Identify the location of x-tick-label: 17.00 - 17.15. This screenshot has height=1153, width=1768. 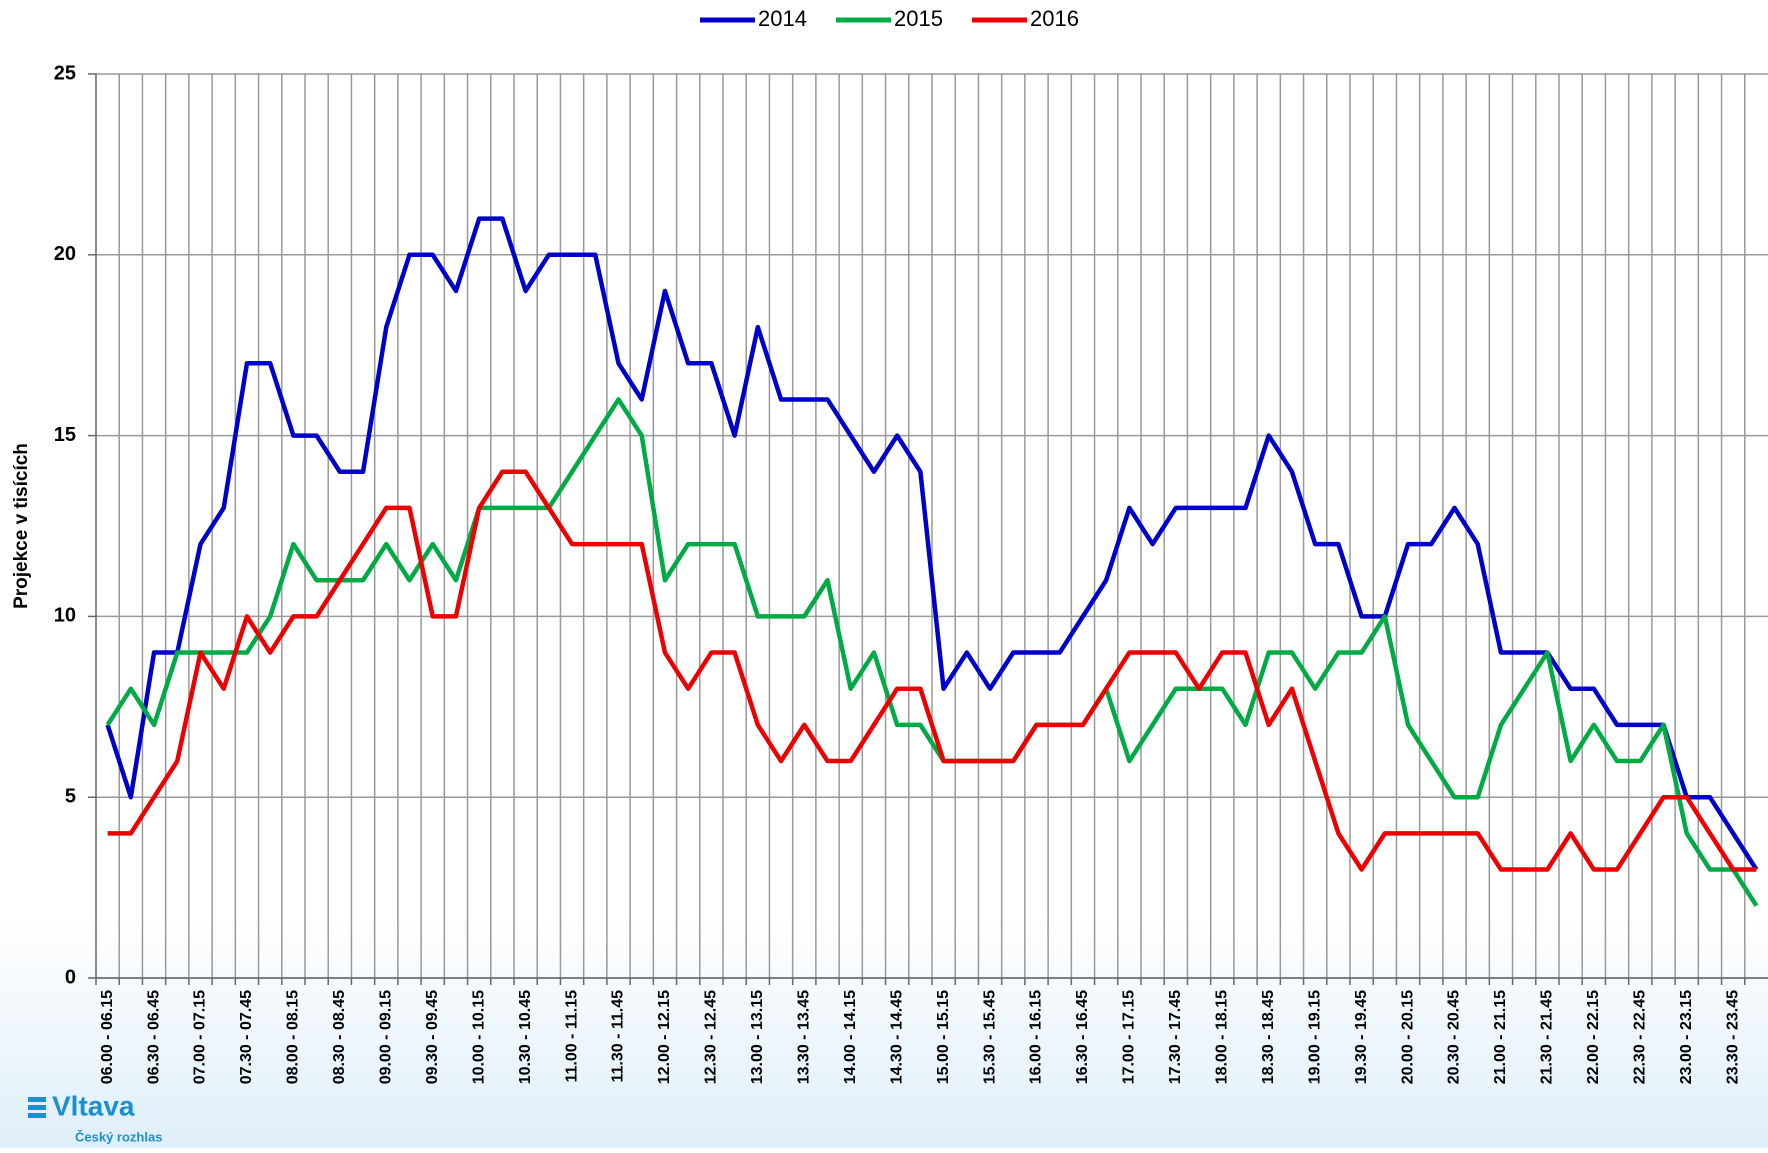
(1129, 1037).